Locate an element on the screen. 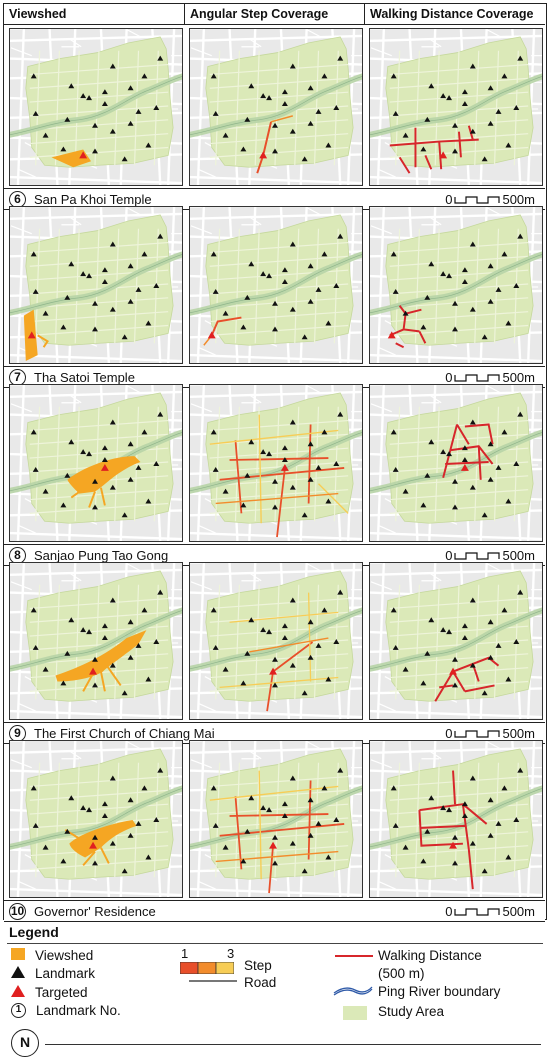 The height and width of the screenshot is (1063, 550). legend-viewshed: Viewshed is located at coordinates (52, 955).